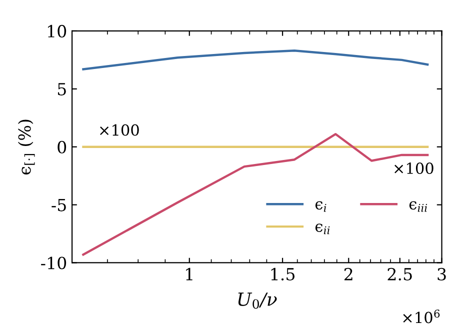 The height and width of the screenshot is (333, 474). Describe the element at coordinates (348, 274) in the screenshot. I see `x-tick-label: 2` at that location.